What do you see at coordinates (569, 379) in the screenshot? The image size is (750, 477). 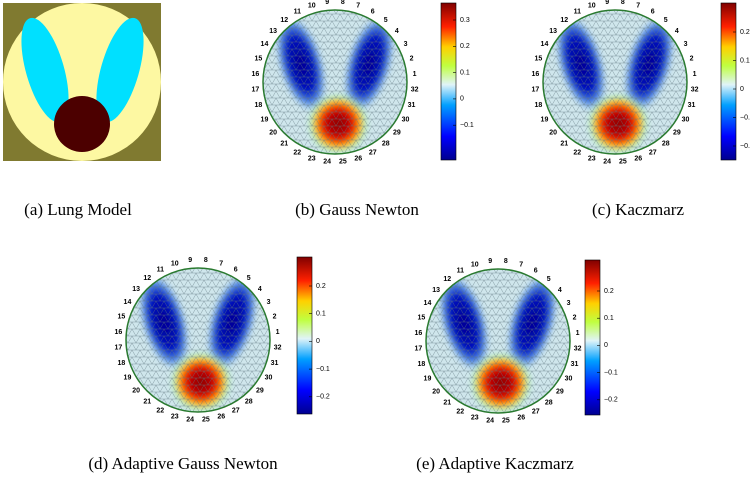 I see `electrode-label: 30` at bounding box center [569, 379].